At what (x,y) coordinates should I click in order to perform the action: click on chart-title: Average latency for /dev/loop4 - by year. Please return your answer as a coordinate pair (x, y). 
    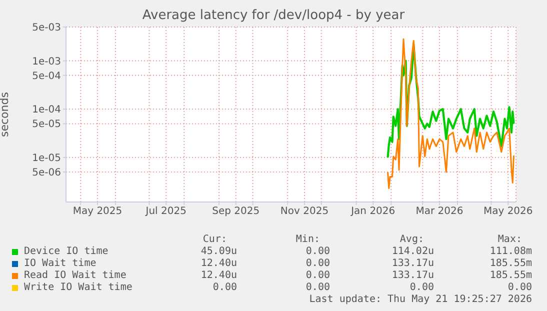
    Looking at the image, I should click on (273, 15).